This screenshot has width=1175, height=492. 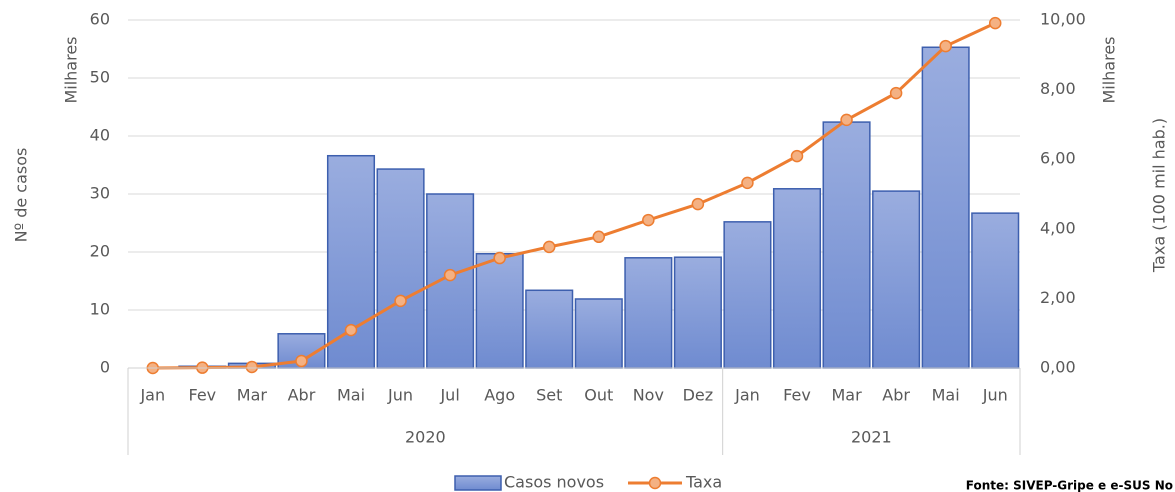 What do you see at coordinates (100, 251) in the screenshot?
I see `y-tick-label: 20` at bounding box center [100, 251].